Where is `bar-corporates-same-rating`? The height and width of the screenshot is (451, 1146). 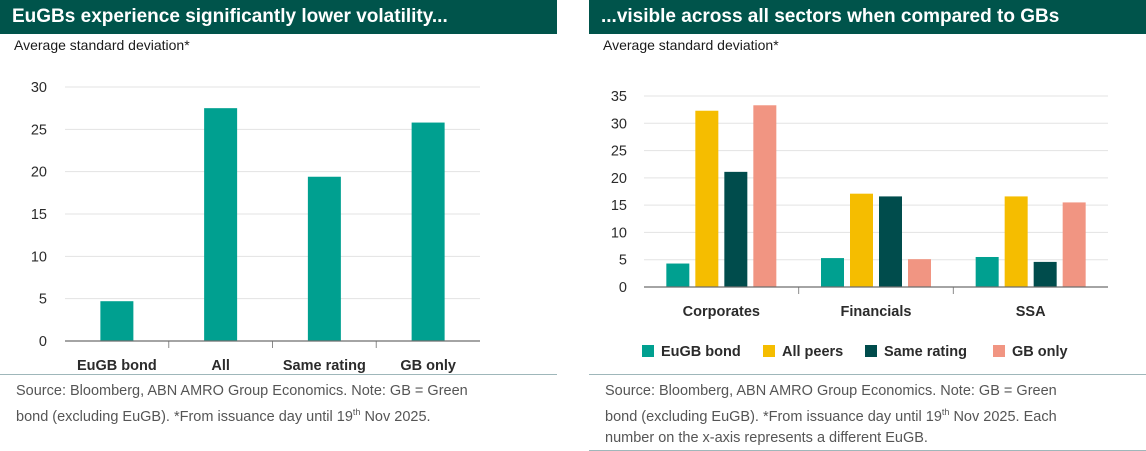 bar-corporates-same-rating is located at coordinates (736, 229).